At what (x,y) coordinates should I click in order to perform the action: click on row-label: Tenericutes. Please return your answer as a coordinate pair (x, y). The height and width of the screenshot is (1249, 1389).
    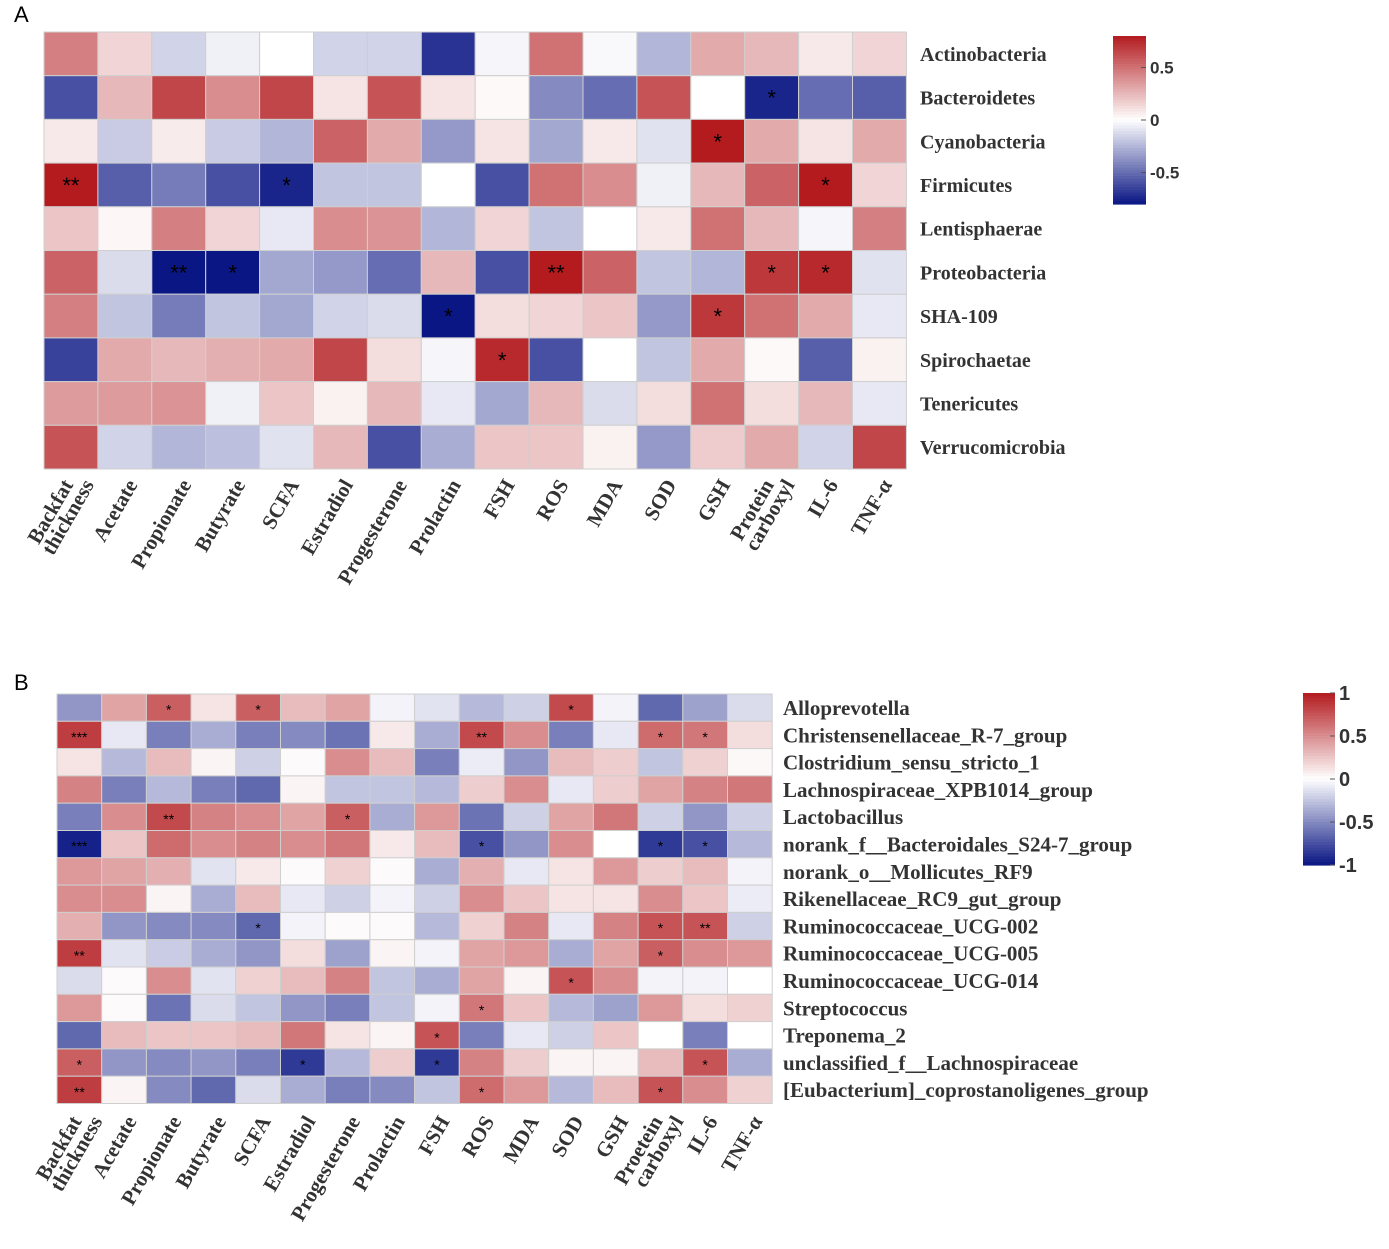
    Looking at the image, I should click on (969, 404).